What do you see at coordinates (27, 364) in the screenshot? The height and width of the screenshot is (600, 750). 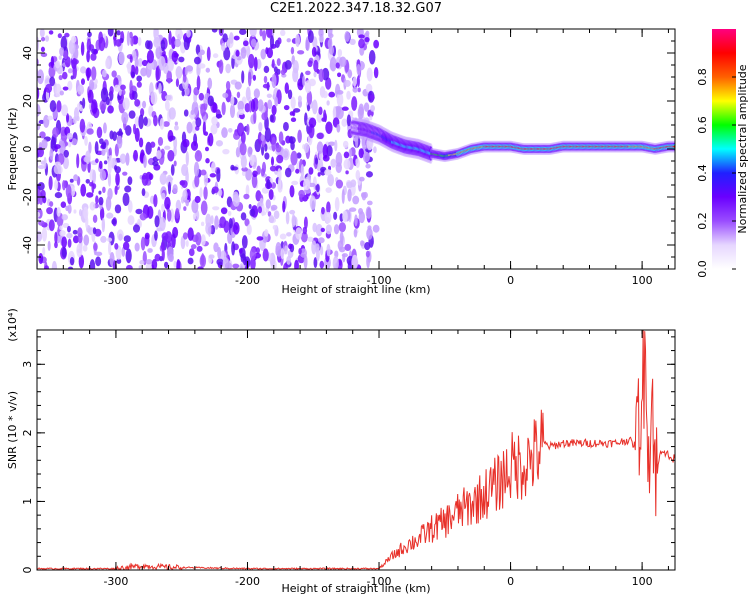 I see `snr-y-tick-label: 3` at bounding box center [27, 364].